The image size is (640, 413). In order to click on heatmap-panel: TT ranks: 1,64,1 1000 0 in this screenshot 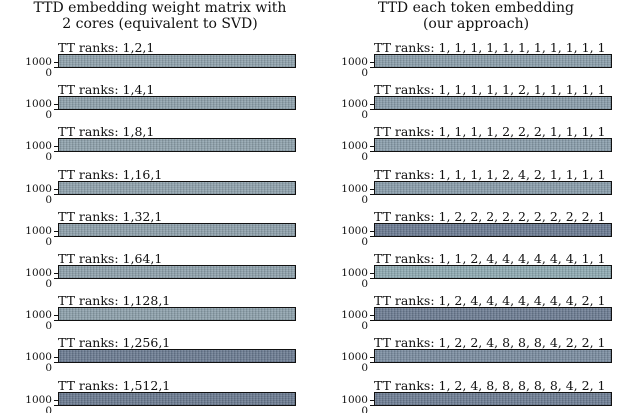, I will do `click(160, 272)`.